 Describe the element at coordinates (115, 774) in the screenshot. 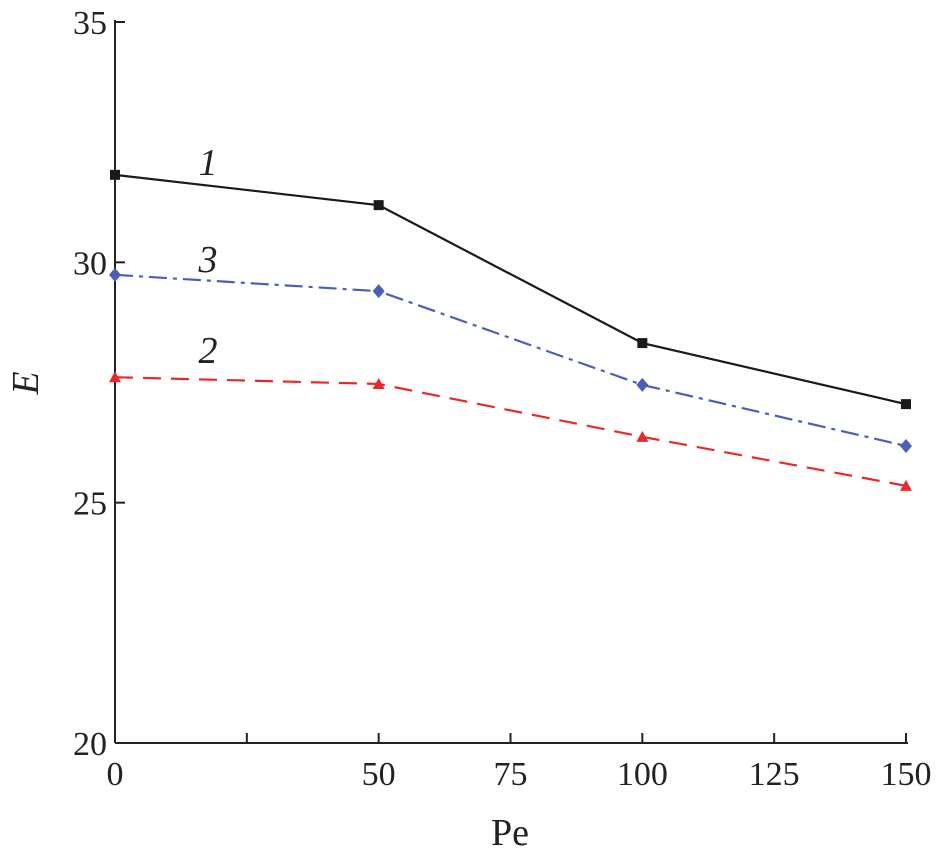

I see `x-tick-label: 0` at that location.